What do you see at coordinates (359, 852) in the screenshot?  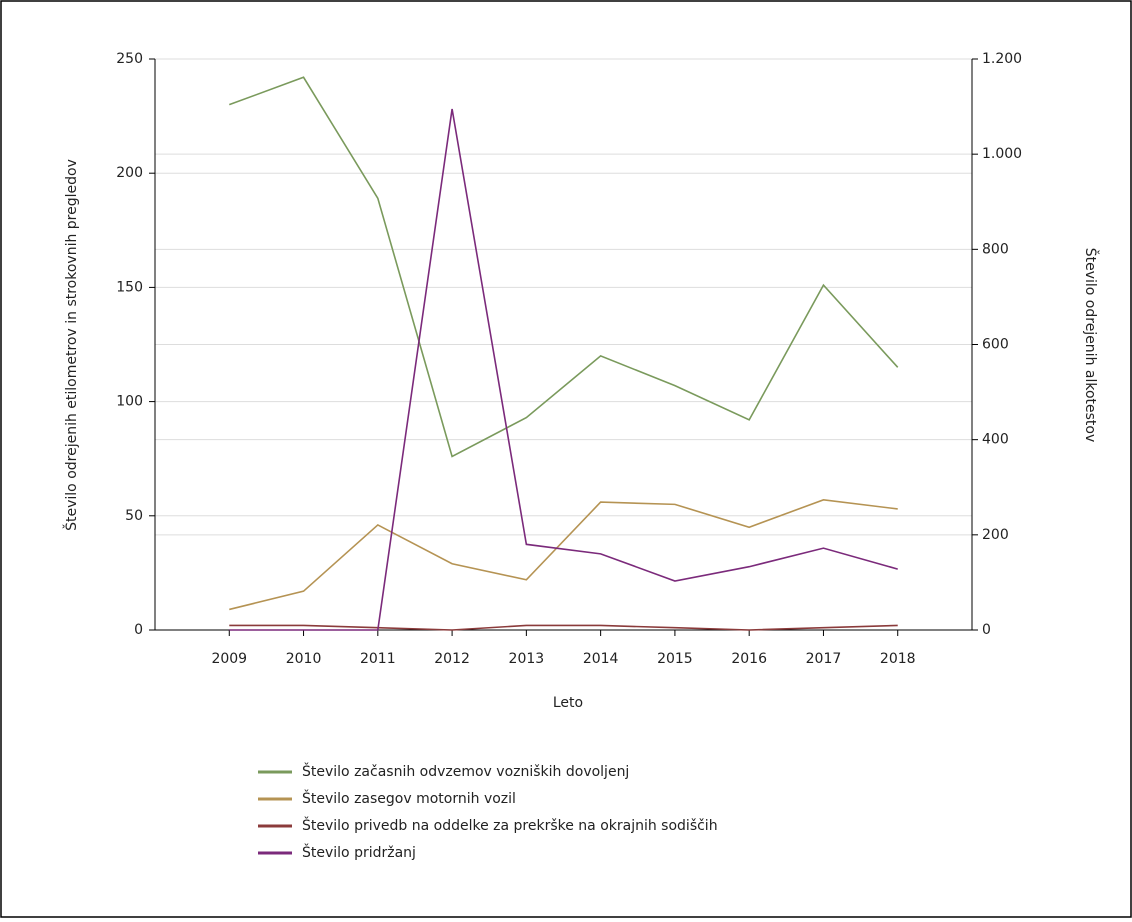 I see `legend-label: Število pridržanj` at bounding box center [359, 852].